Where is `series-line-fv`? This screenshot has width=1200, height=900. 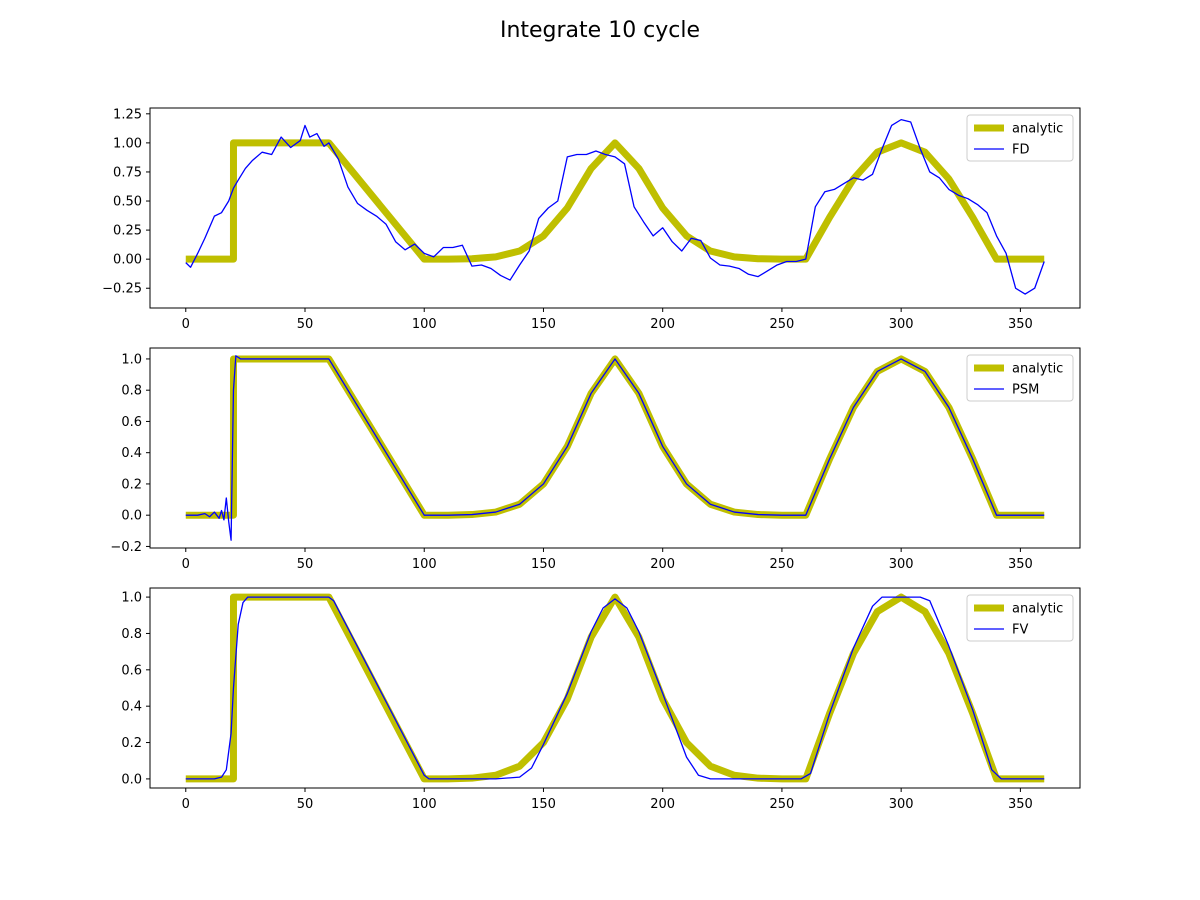 series-line-fv is located at coordinates (615, 688).